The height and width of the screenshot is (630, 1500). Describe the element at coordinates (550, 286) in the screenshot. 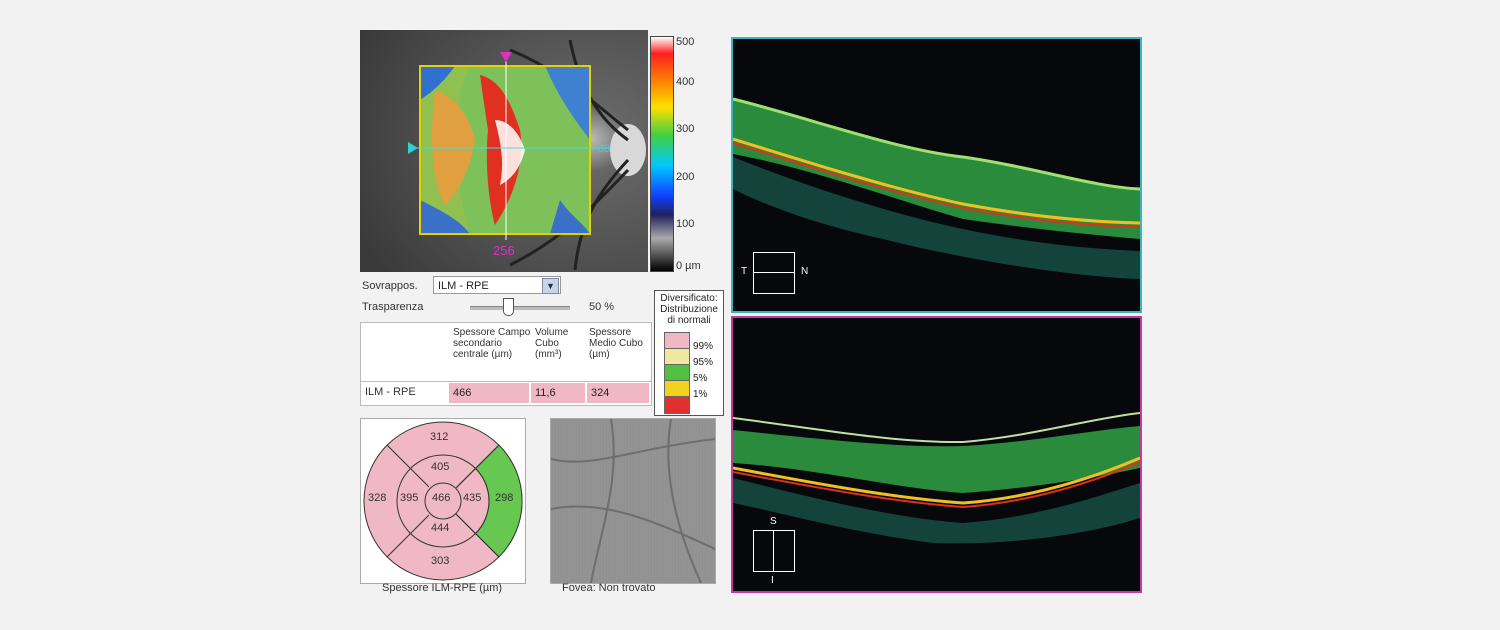

I see `chevron-down-icon: ▼` at that location.